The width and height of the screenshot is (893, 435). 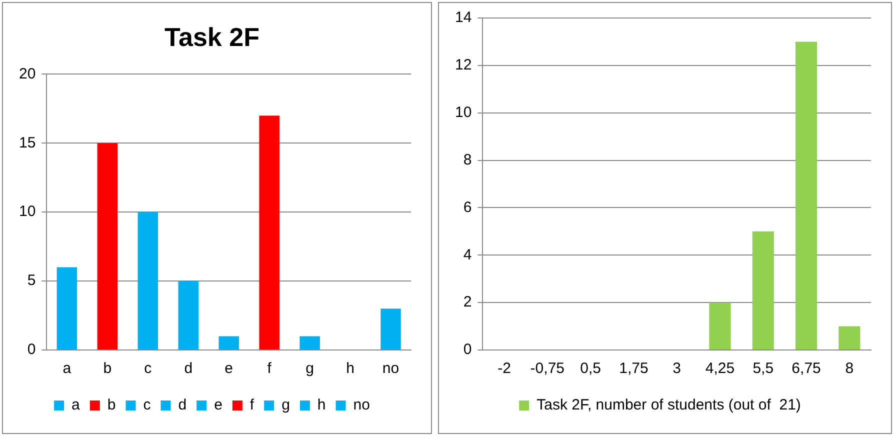 I want to click on x-tick-label: a, so click(x=67, y=369).